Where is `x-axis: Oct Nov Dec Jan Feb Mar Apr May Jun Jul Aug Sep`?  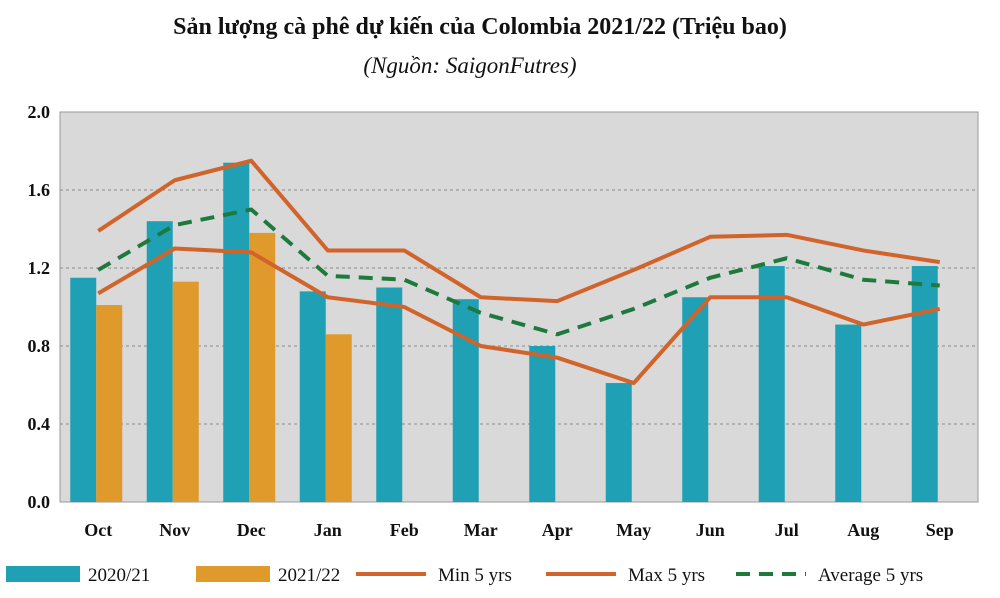 x-axis: Oct Nov Dec Jan Feb Mar Apr May Jun Jul Aug Sep is located at coordinates (519, 530).